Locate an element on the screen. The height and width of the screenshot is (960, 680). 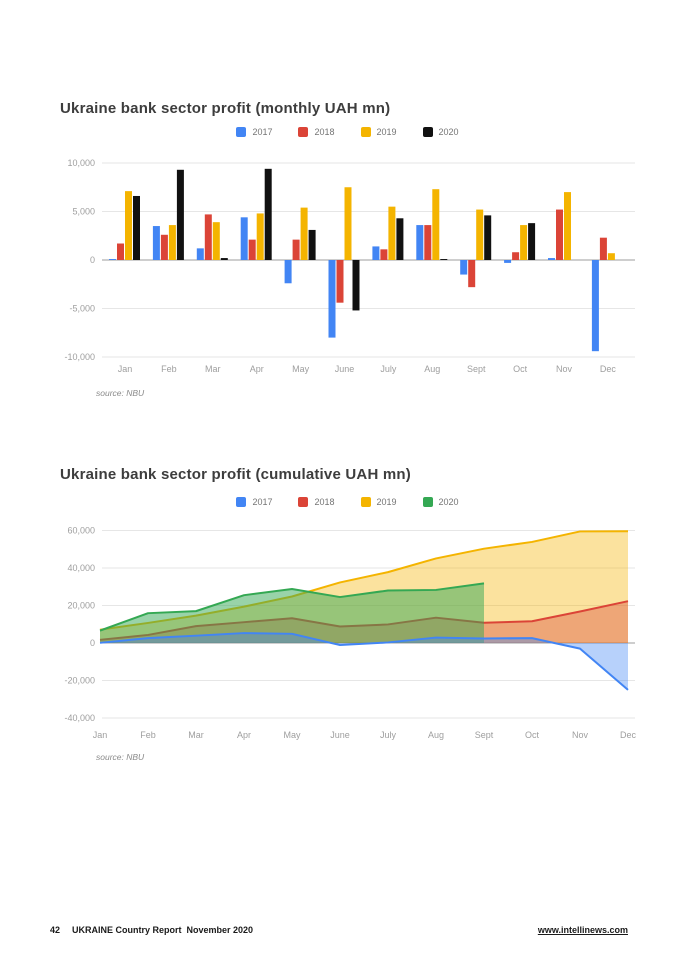
bar-2019-Nov is located at coordinates (567, 226).